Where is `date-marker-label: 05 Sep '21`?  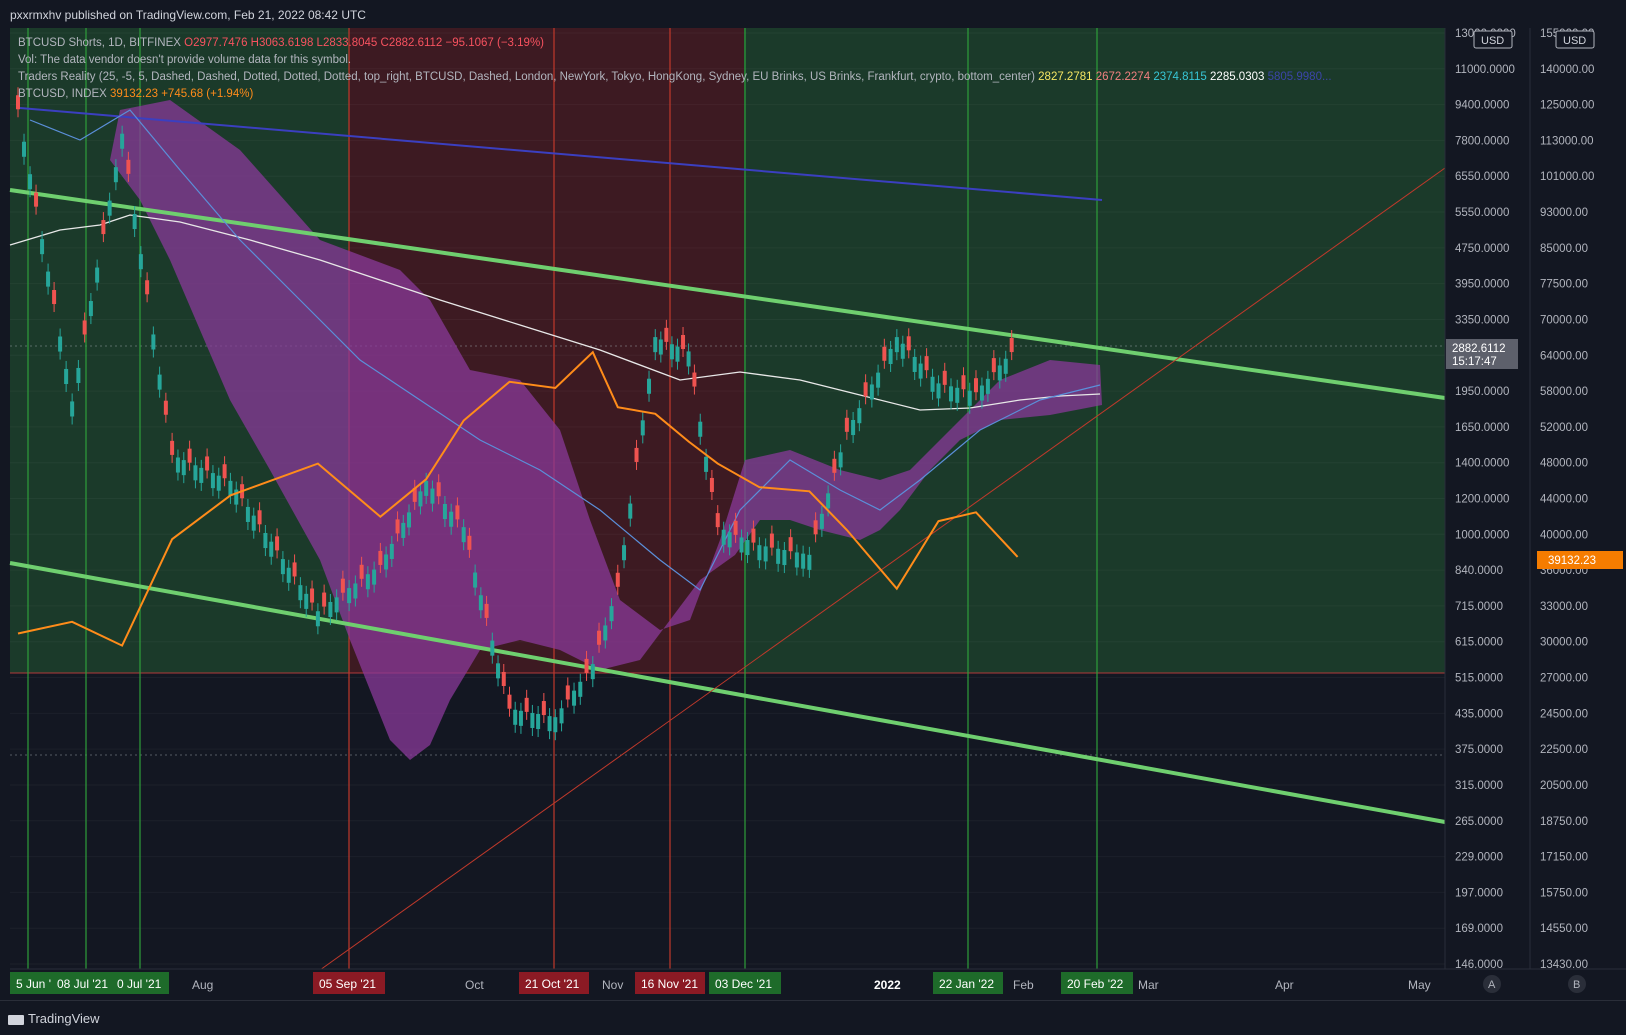 date-marker-label: 05 Sep '21 is located at coordinates (347, 984).